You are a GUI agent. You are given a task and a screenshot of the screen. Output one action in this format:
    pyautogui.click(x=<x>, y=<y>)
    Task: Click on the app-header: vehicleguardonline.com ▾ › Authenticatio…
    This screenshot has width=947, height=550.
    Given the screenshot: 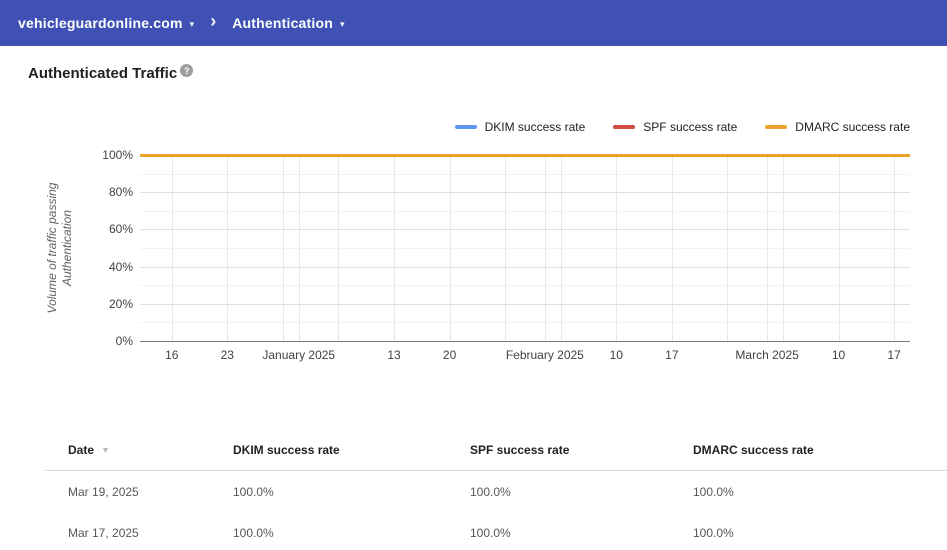 What is the action you would take?
    pyautogui.click(x=473, y=23)
    